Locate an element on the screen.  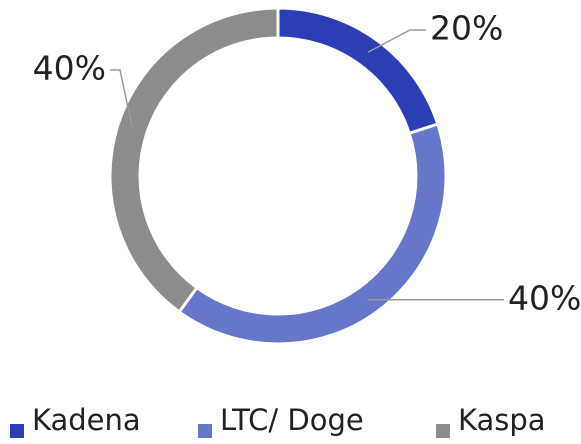
donut-segment is located at coordinates (358, 71).